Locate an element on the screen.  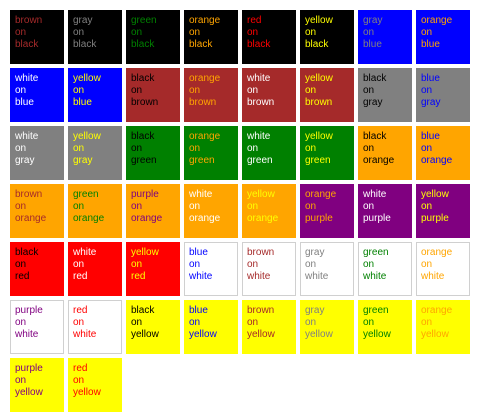
color-swatch-orange-on-yellow: orange on yellow is located at coordinates (443, 327).